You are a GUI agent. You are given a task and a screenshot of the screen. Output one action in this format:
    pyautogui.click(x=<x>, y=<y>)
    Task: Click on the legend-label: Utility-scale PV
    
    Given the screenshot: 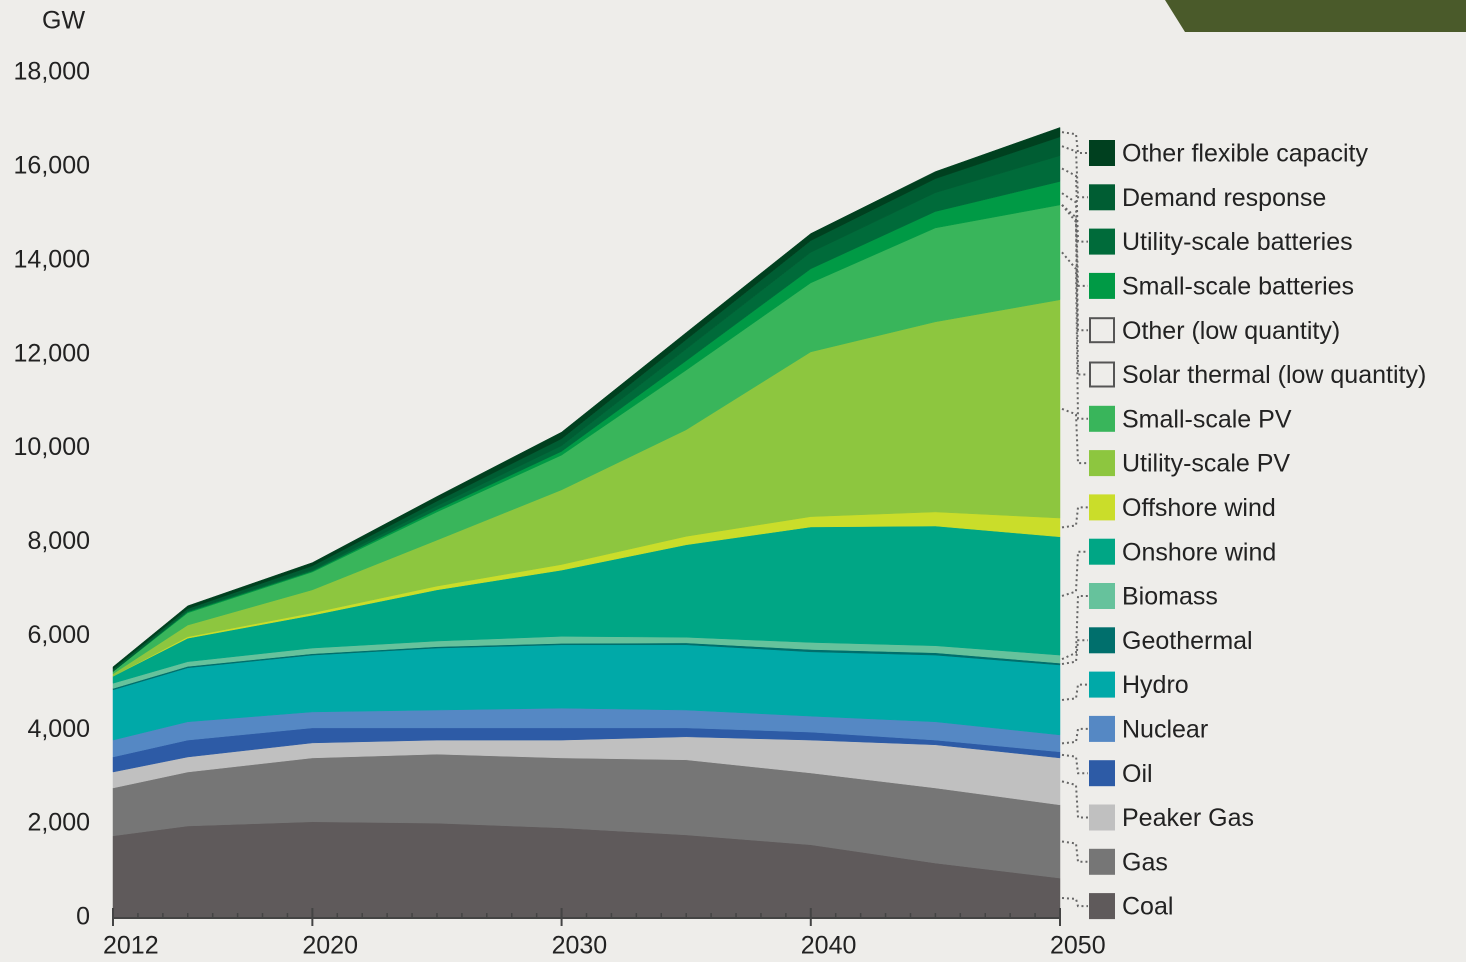 What is the action you would take?
    pyautogui.click(x=1206, y=464)
    